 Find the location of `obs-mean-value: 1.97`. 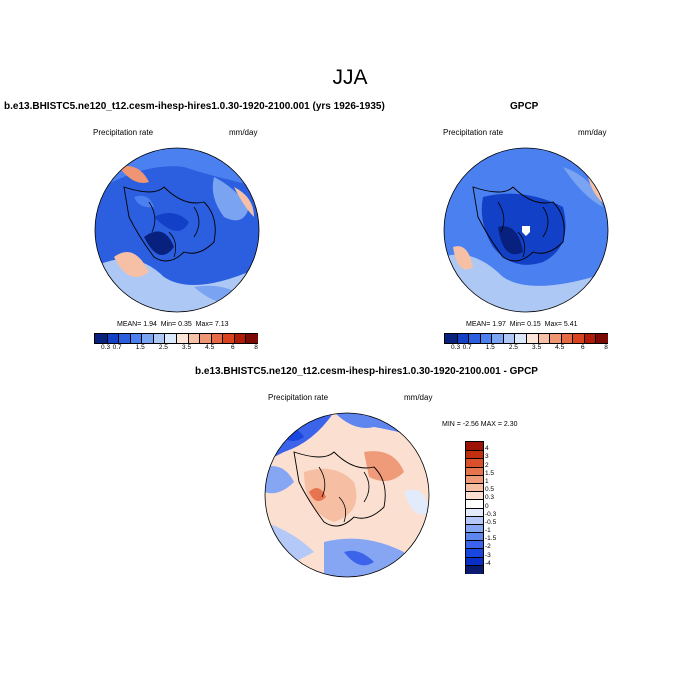

obs-mean-value: 1.97 is located at coordinates (499, 324).